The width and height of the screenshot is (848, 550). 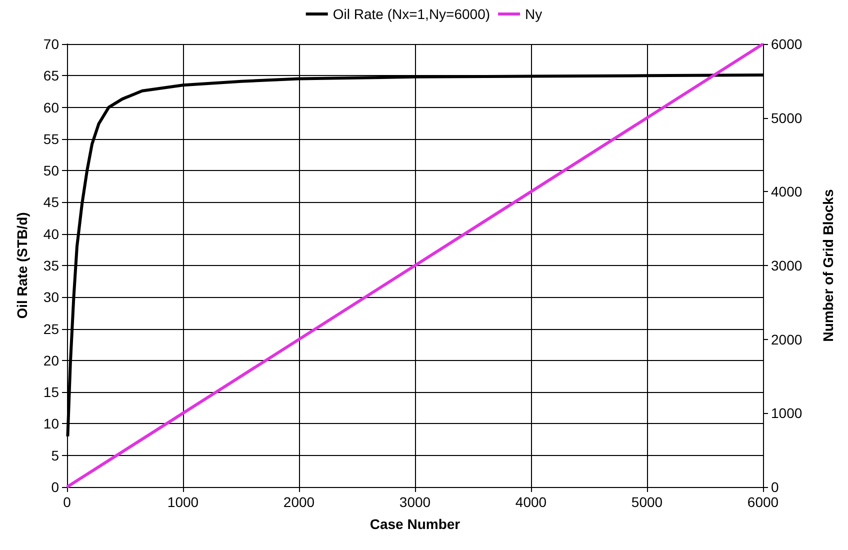 I want to click on y2-tick-label: 6000, so click(x=786, y=44).